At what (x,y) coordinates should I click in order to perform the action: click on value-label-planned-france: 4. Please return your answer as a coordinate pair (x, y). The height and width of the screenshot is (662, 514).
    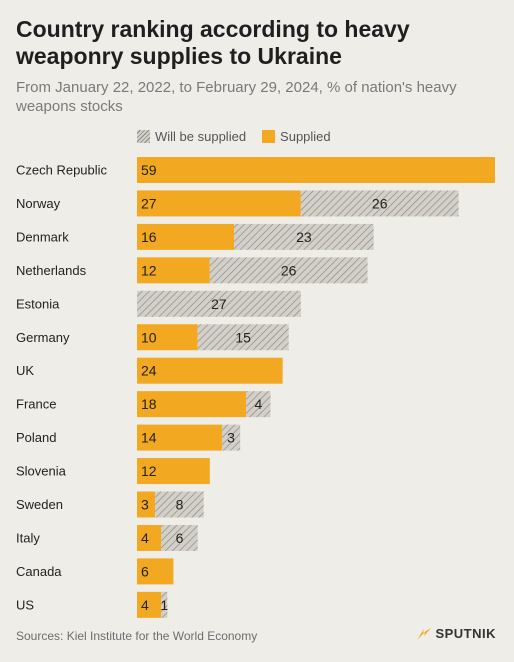
    Looking at the image, I should click on (258, 404).